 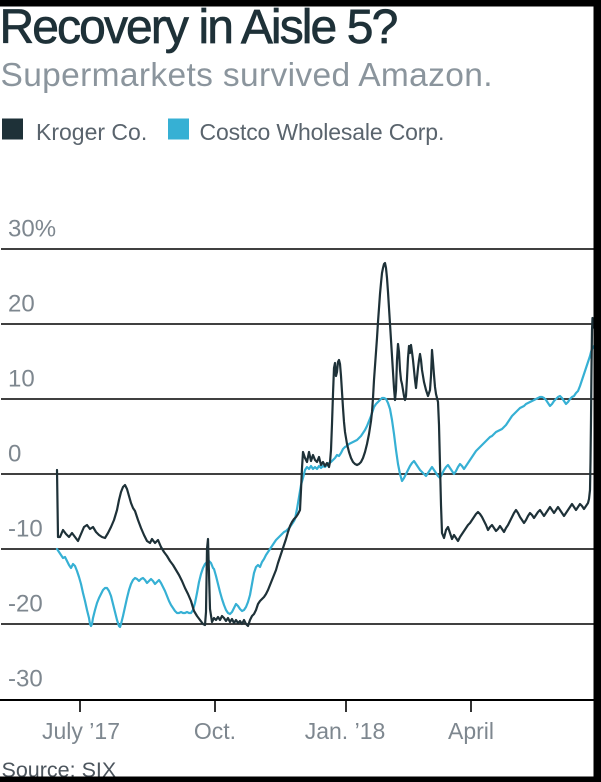 What do you see at coordinates (81, 731) in the screenshot?
I see `svg-text: July ’17` at bounding box center [81, 731].